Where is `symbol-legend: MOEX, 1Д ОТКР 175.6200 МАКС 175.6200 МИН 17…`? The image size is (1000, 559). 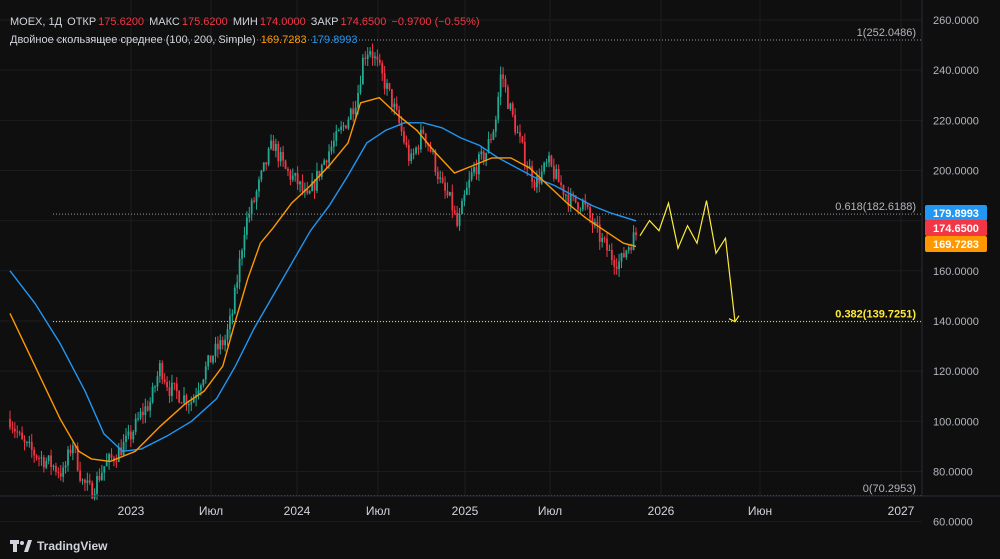
symbol-legend: MOEX, 1Д ОТКР 175.6200 МАКС 175.6200 МИН 17… is located at coordinates (246, 22).